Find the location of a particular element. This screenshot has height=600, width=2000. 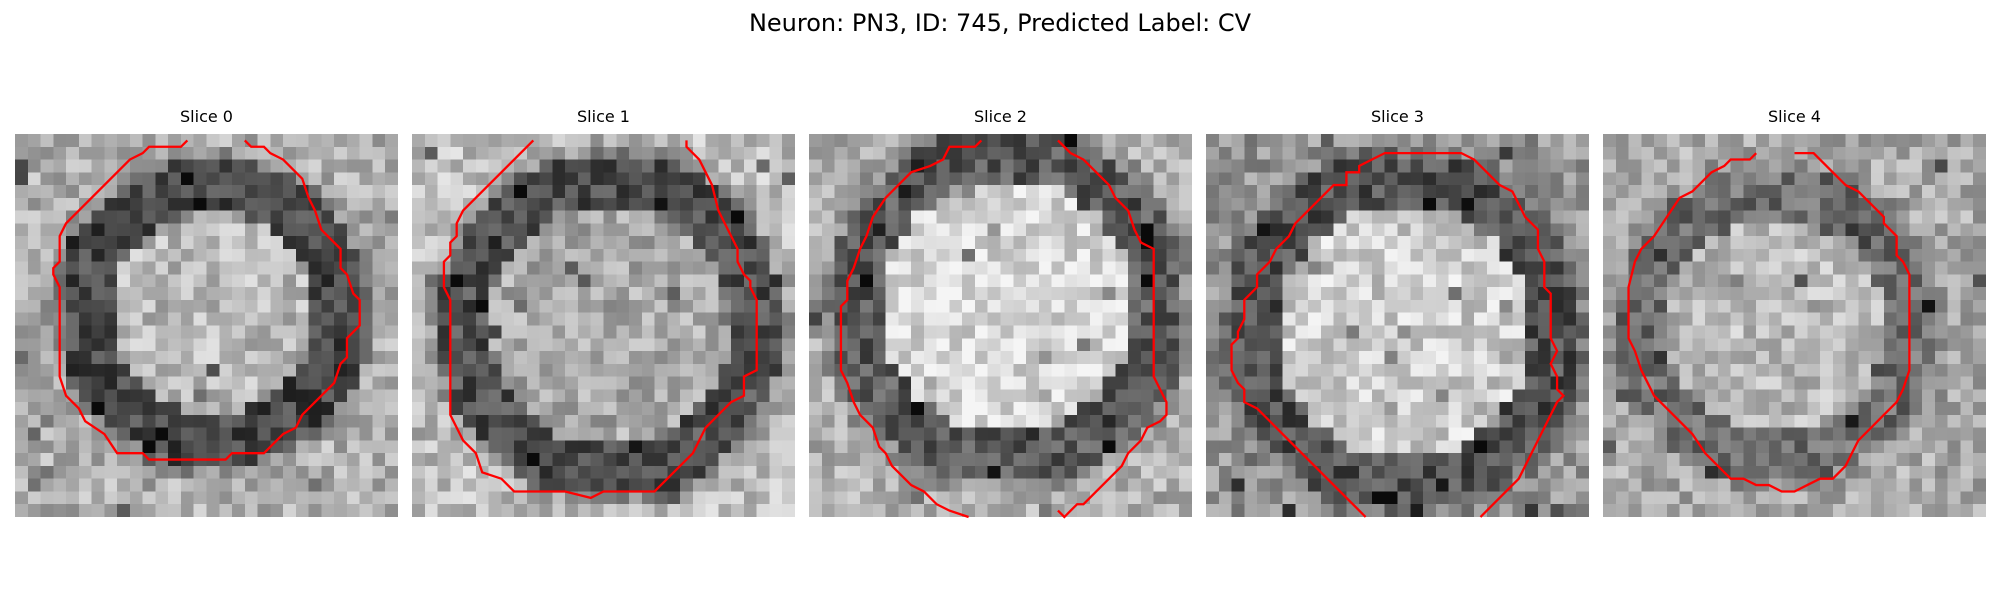

slice-title-4: Slice 4 is located at coordinates (1794, 116).